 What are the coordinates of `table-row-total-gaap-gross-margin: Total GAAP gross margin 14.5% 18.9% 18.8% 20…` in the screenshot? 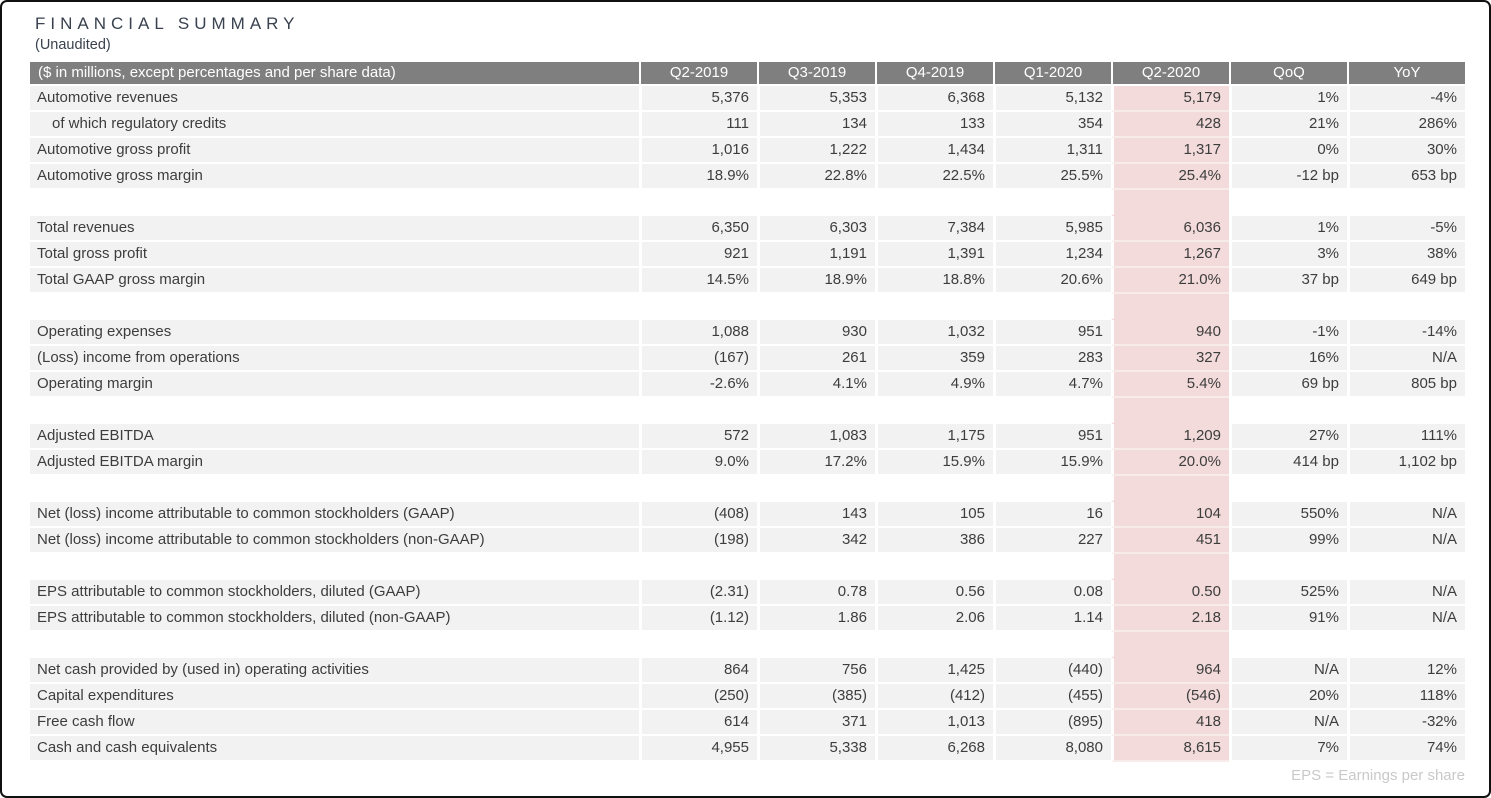 It's located at (747, 281).